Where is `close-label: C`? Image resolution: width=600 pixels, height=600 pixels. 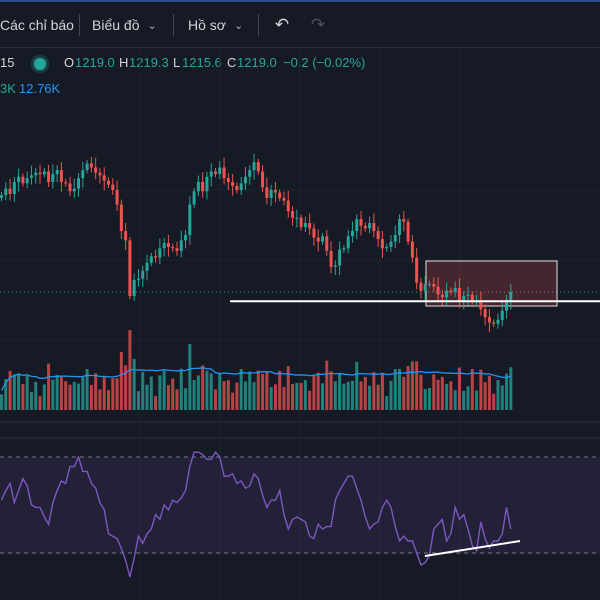
close-label: C is located at coordinates (232, 62).